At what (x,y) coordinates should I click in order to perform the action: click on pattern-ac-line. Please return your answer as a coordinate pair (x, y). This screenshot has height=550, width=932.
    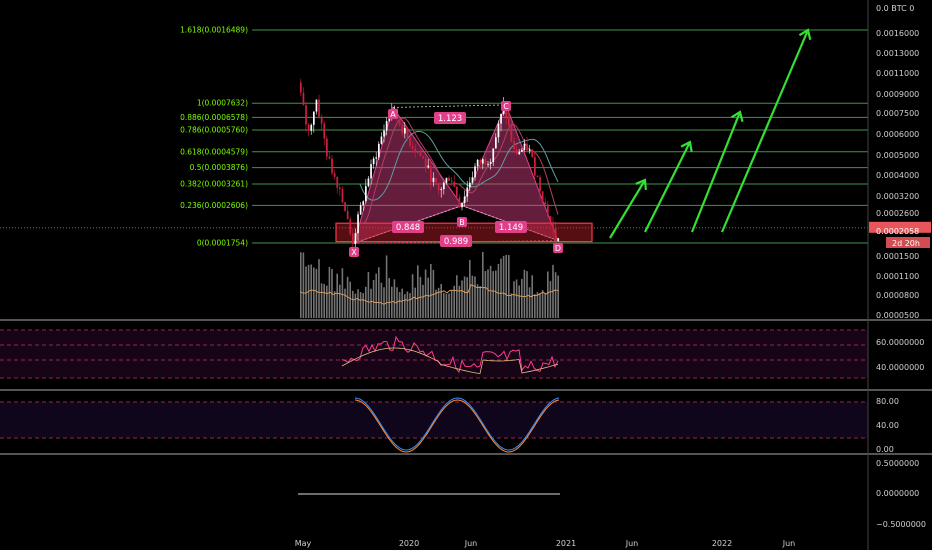
    Looking at the image, I should click on (449, 106).